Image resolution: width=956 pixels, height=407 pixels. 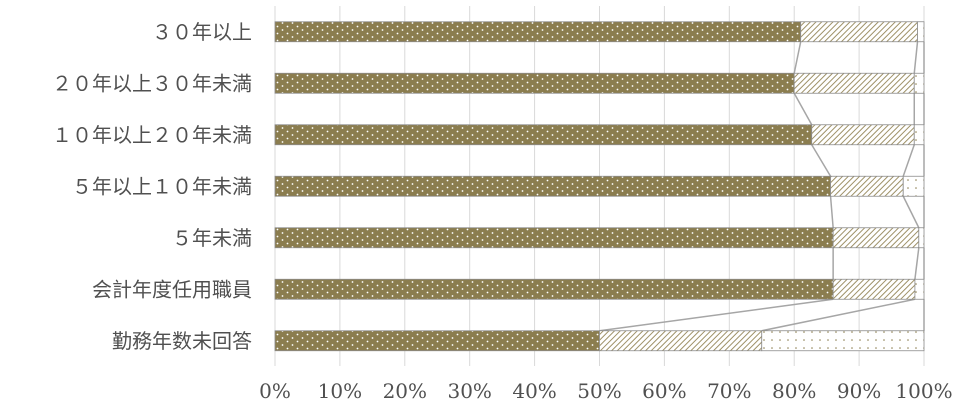 What do you see at coordinates (923, 391) in the screenshot?
I see `x-tick-label: 100%` at bounding box center [923, 391].